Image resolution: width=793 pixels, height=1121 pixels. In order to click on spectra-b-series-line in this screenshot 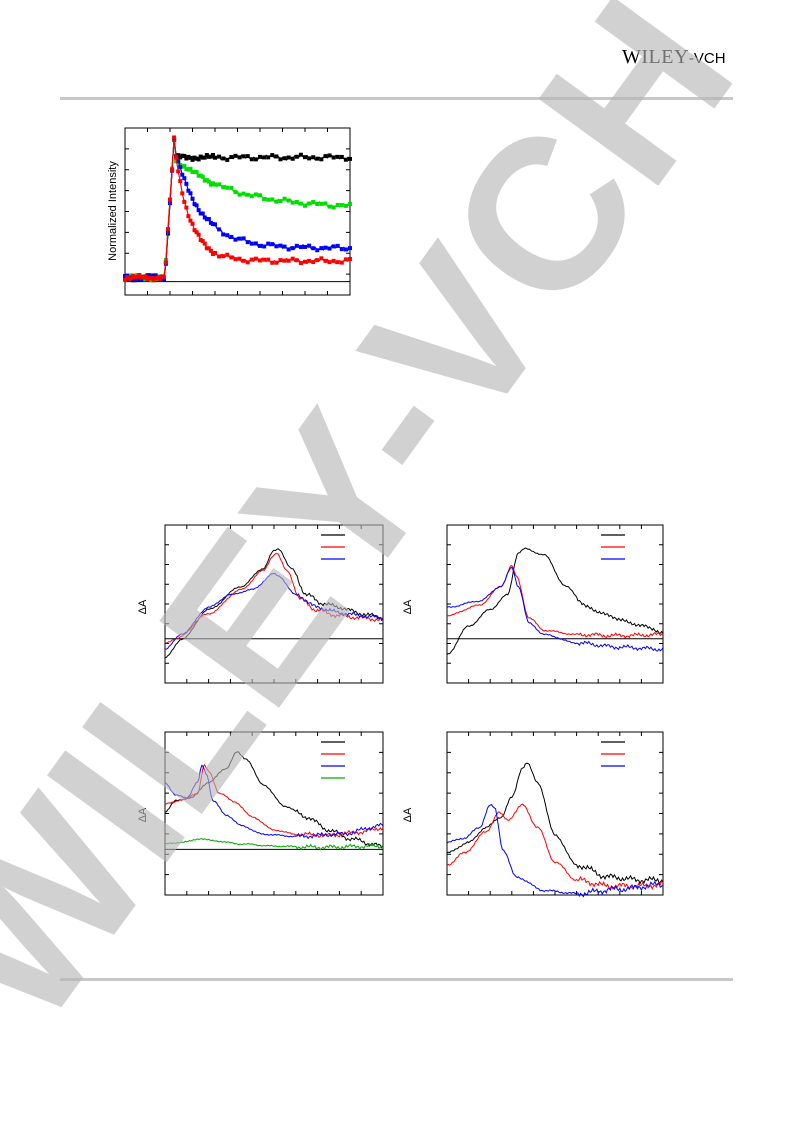, I will do `click(555, 609)`.